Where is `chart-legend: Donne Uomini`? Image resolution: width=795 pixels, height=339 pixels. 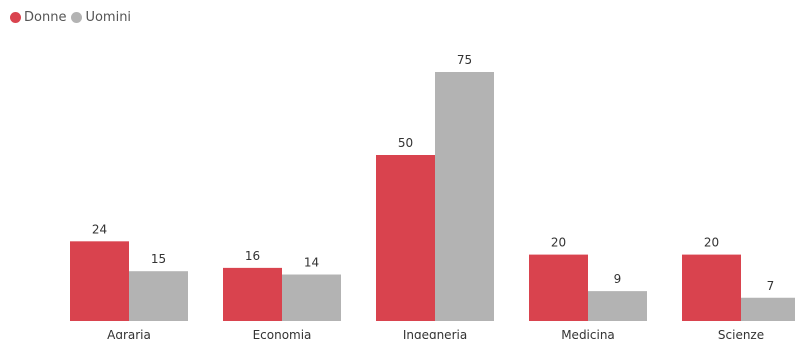 chart-legend: Donne Uomini is located at coordinates (73, 17).